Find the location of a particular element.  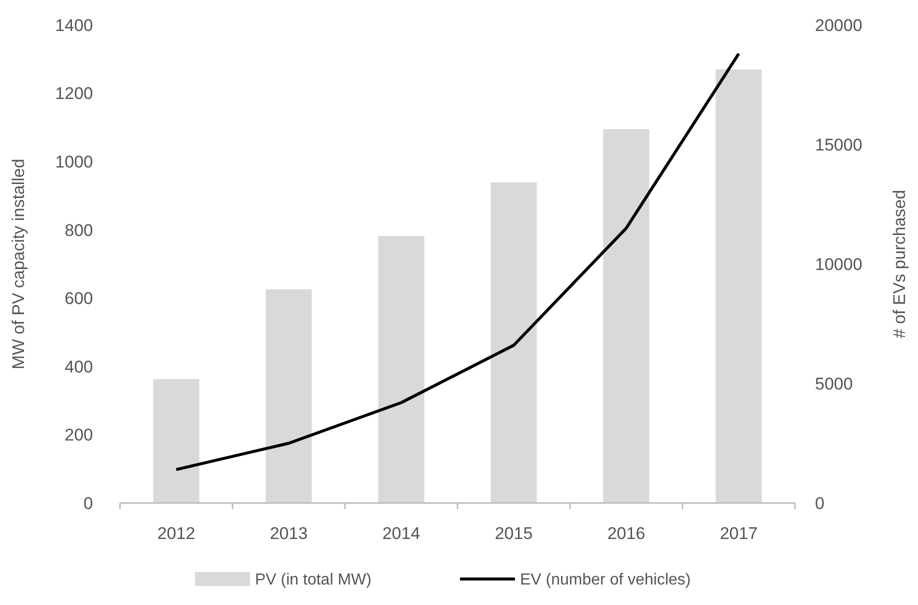

y-tick-label: 1200 is located at coordinates (74, 94).